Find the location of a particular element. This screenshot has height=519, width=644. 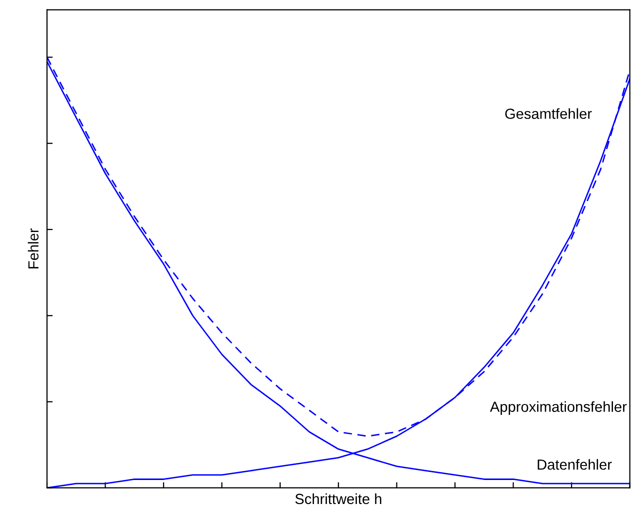

series-label: Approximationsfehler is located at coordinates (558, 408).